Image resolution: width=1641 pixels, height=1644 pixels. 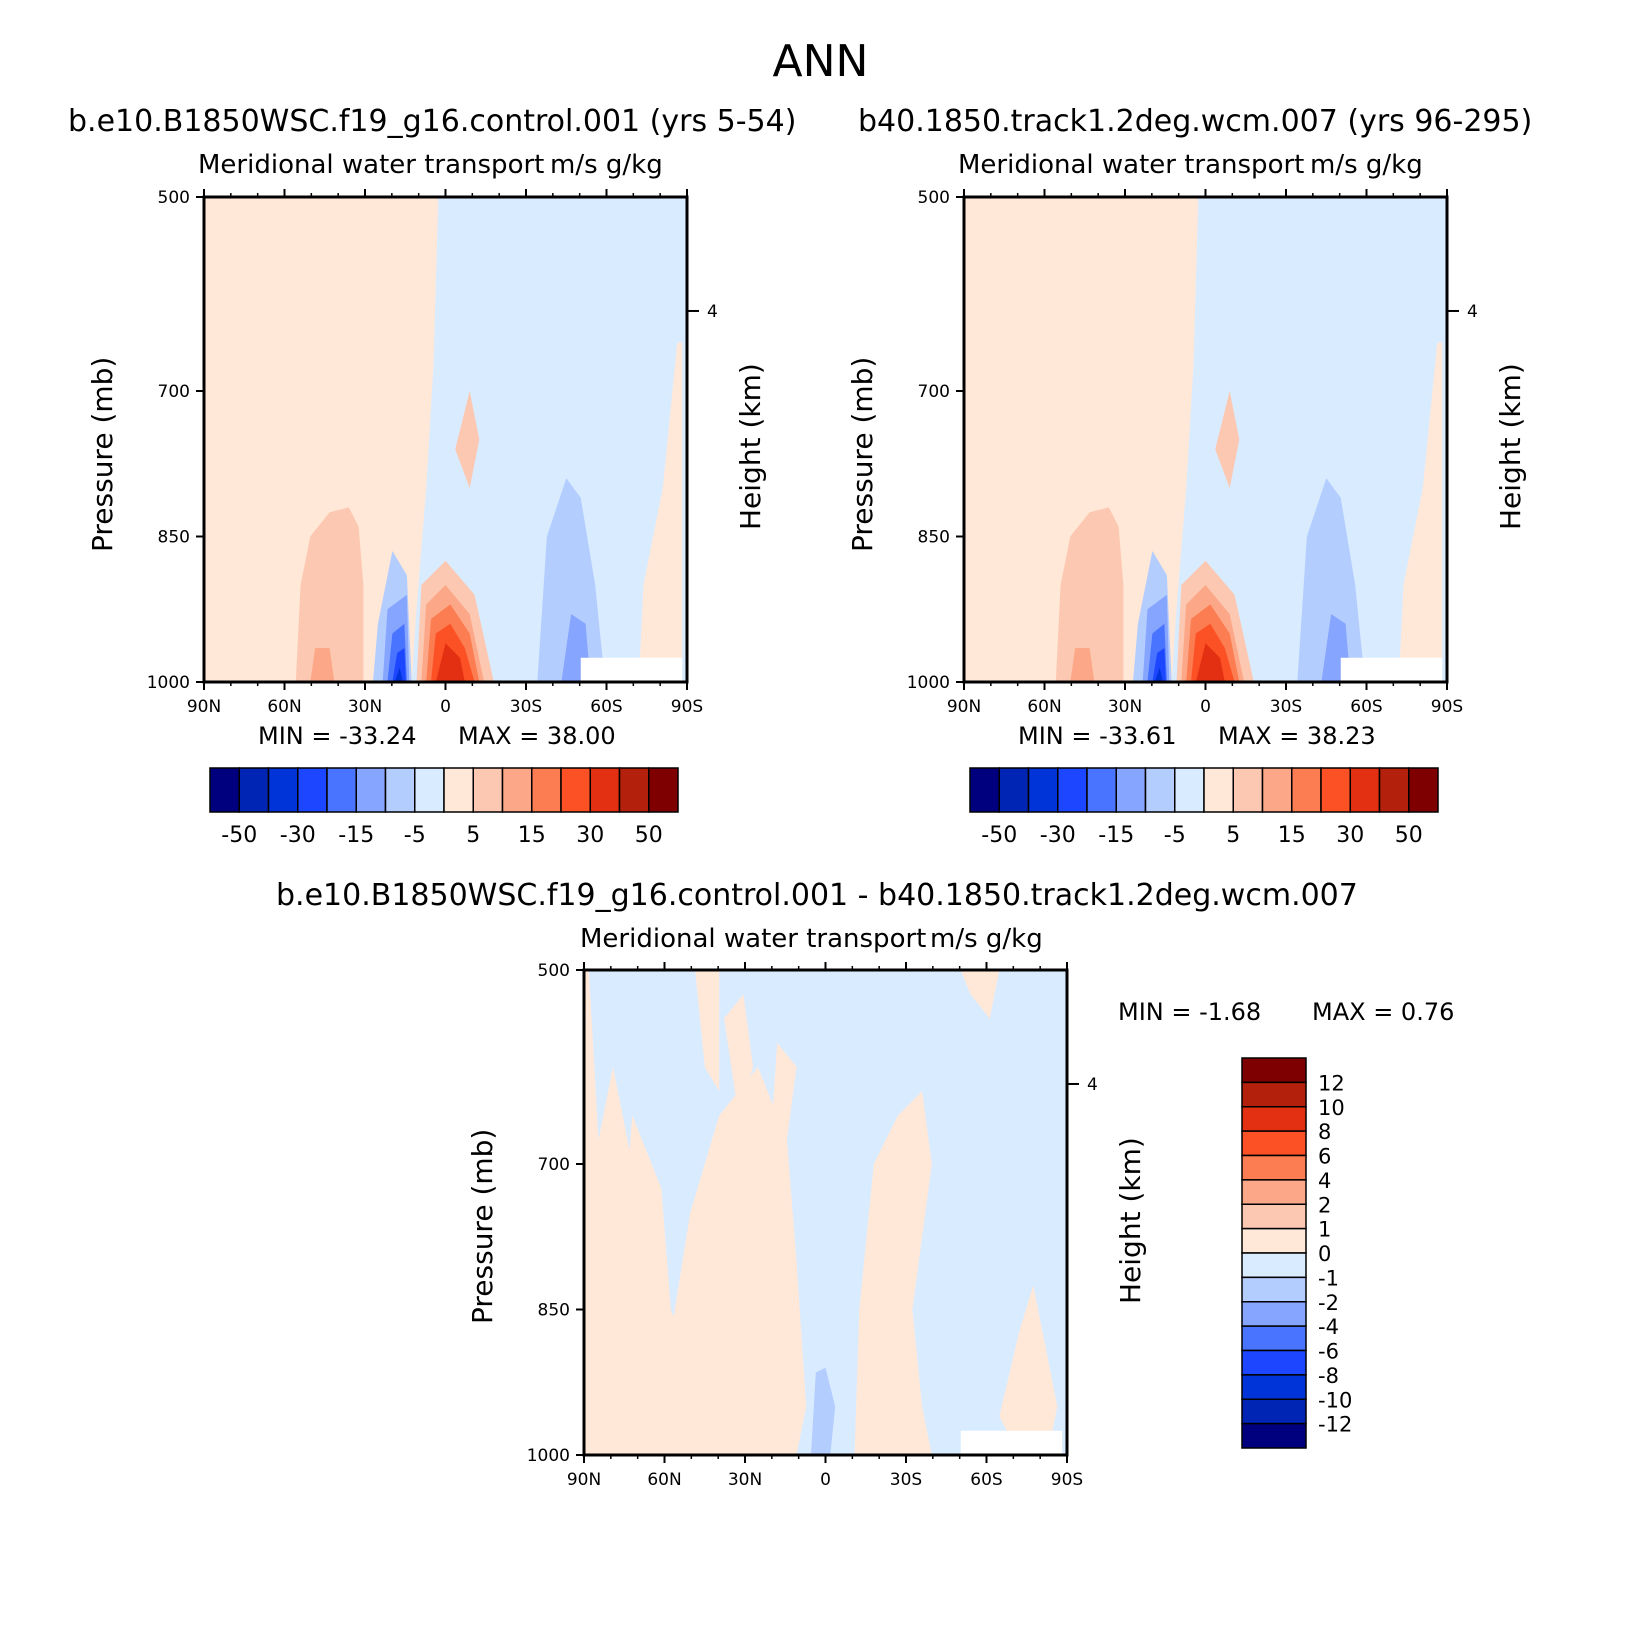 I want to click on panel-c-xtick-label-3: 0, so click(x=825, y=1480).